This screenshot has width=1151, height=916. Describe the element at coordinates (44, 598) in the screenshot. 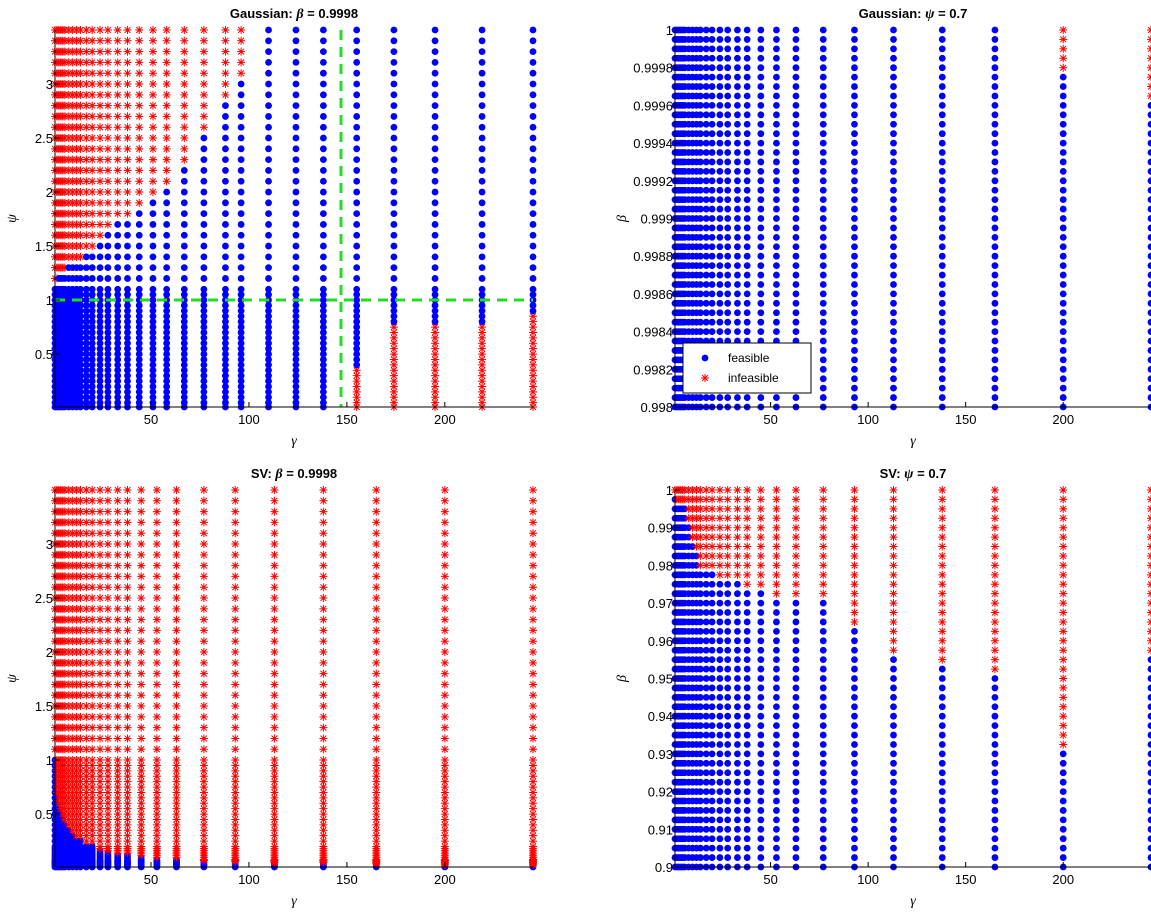

I see `y-tick-label: 2.5` at that location.